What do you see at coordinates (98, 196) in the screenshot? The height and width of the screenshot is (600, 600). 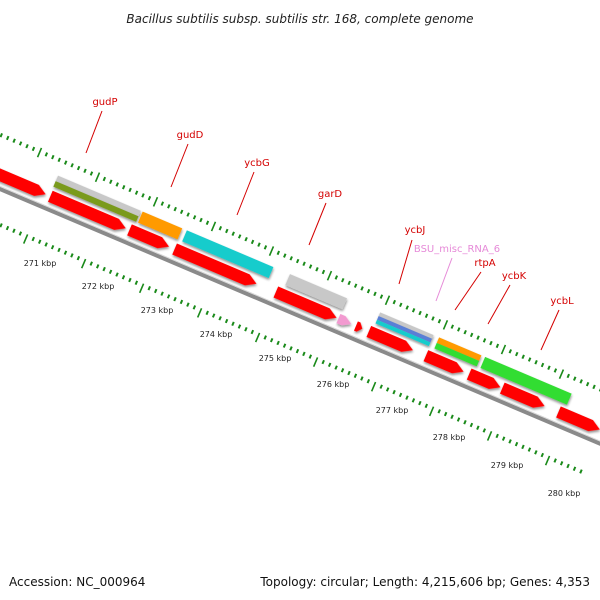 I see `gene-box-gudD-gray` at bounding box center [98, 196].